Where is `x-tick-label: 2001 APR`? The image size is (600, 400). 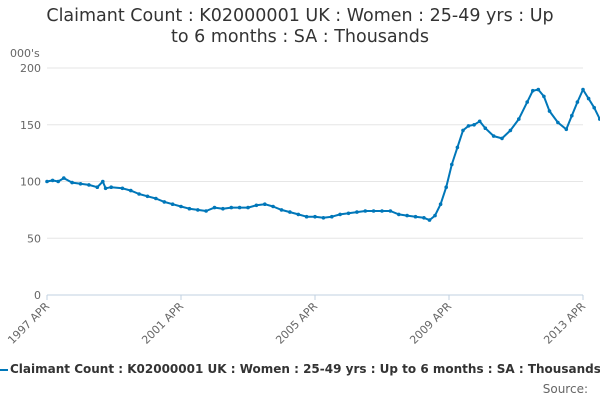 x-tick-label: 2001 APR is located at coordinates (162, 323).